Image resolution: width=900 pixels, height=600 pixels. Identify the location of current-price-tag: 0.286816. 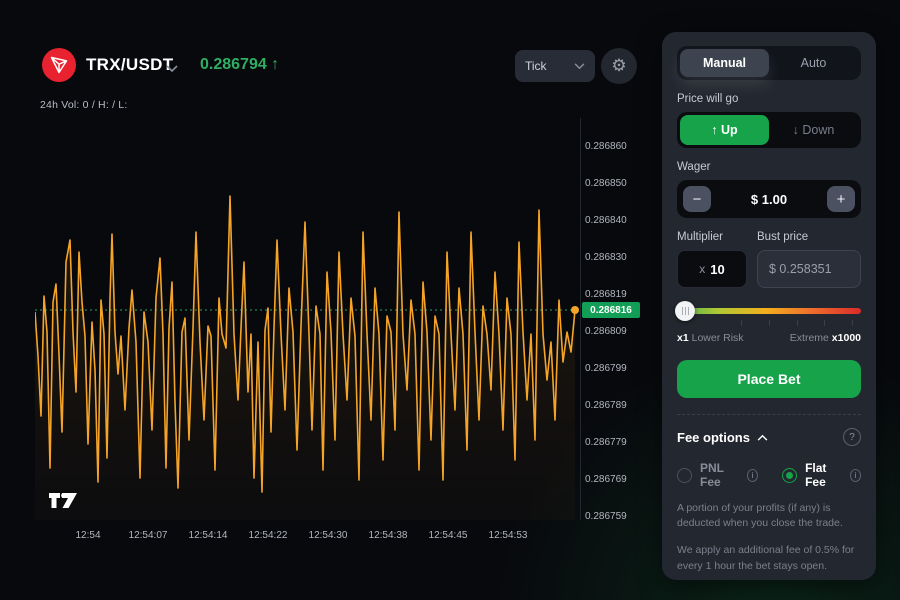
(611, 310).